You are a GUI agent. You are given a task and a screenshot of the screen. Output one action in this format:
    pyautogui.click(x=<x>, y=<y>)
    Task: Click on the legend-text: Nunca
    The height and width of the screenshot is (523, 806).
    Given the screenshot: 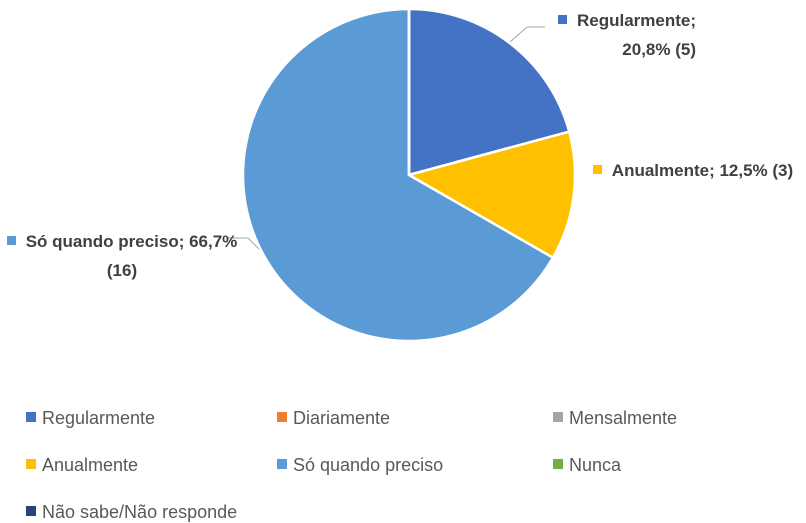 What is the action you would take?
    pyautogui.click(x=595, y=465)
    